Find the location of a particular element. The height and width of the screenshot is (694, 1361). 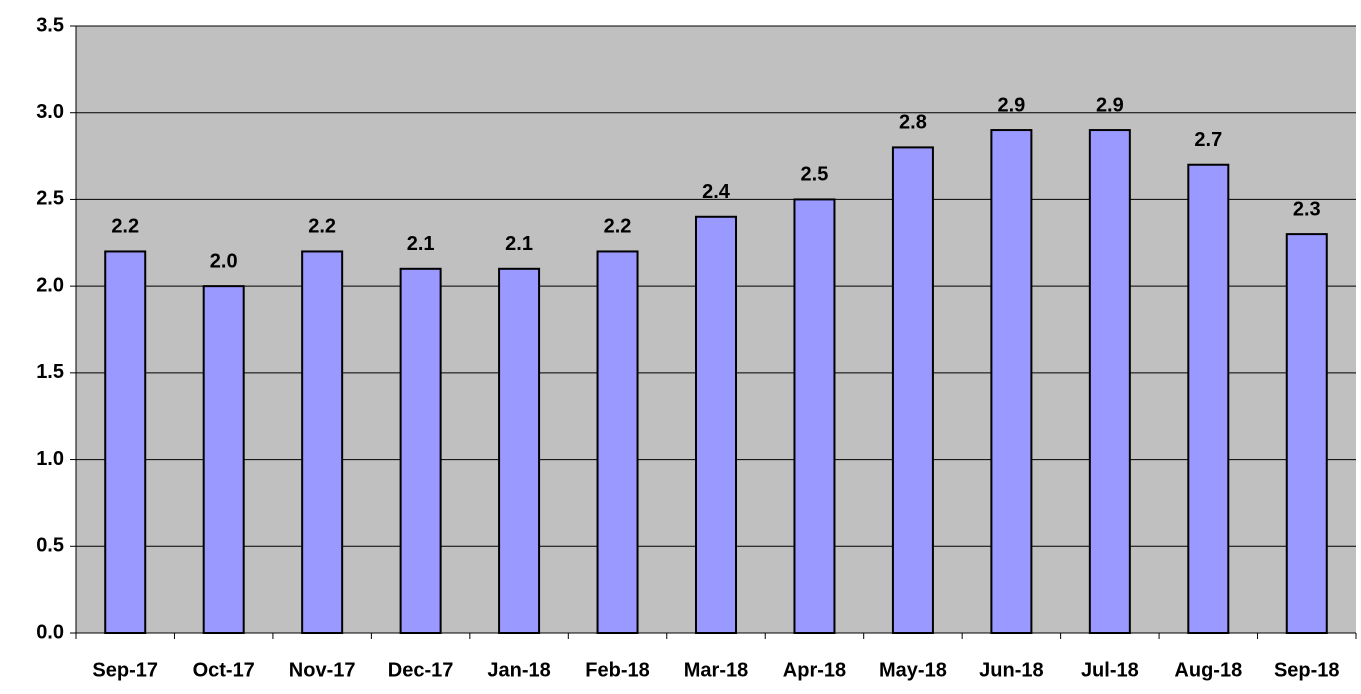

x-tick-label: Feb-18 is located at coordinates (617, 670).